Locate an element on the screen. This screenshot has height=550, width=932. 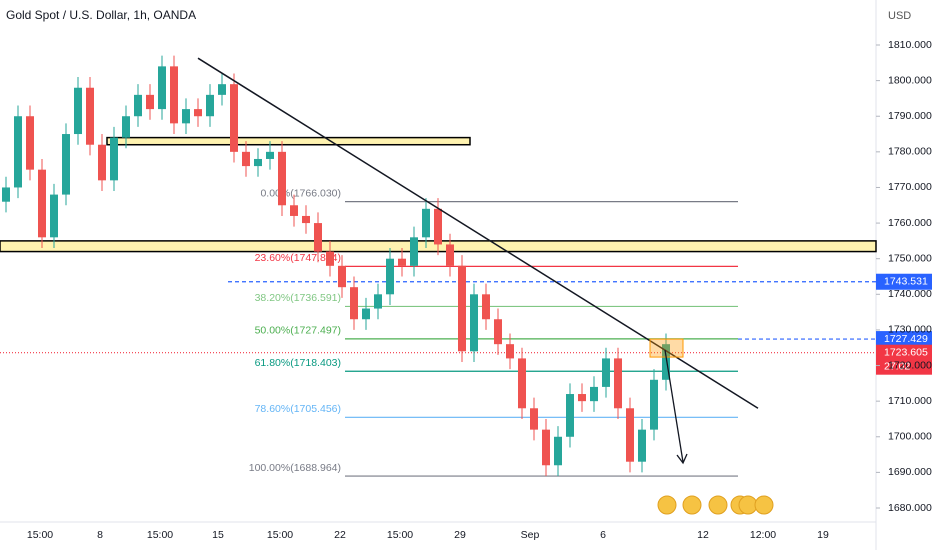
currency-label: USD is located at coordinates (899, 16).